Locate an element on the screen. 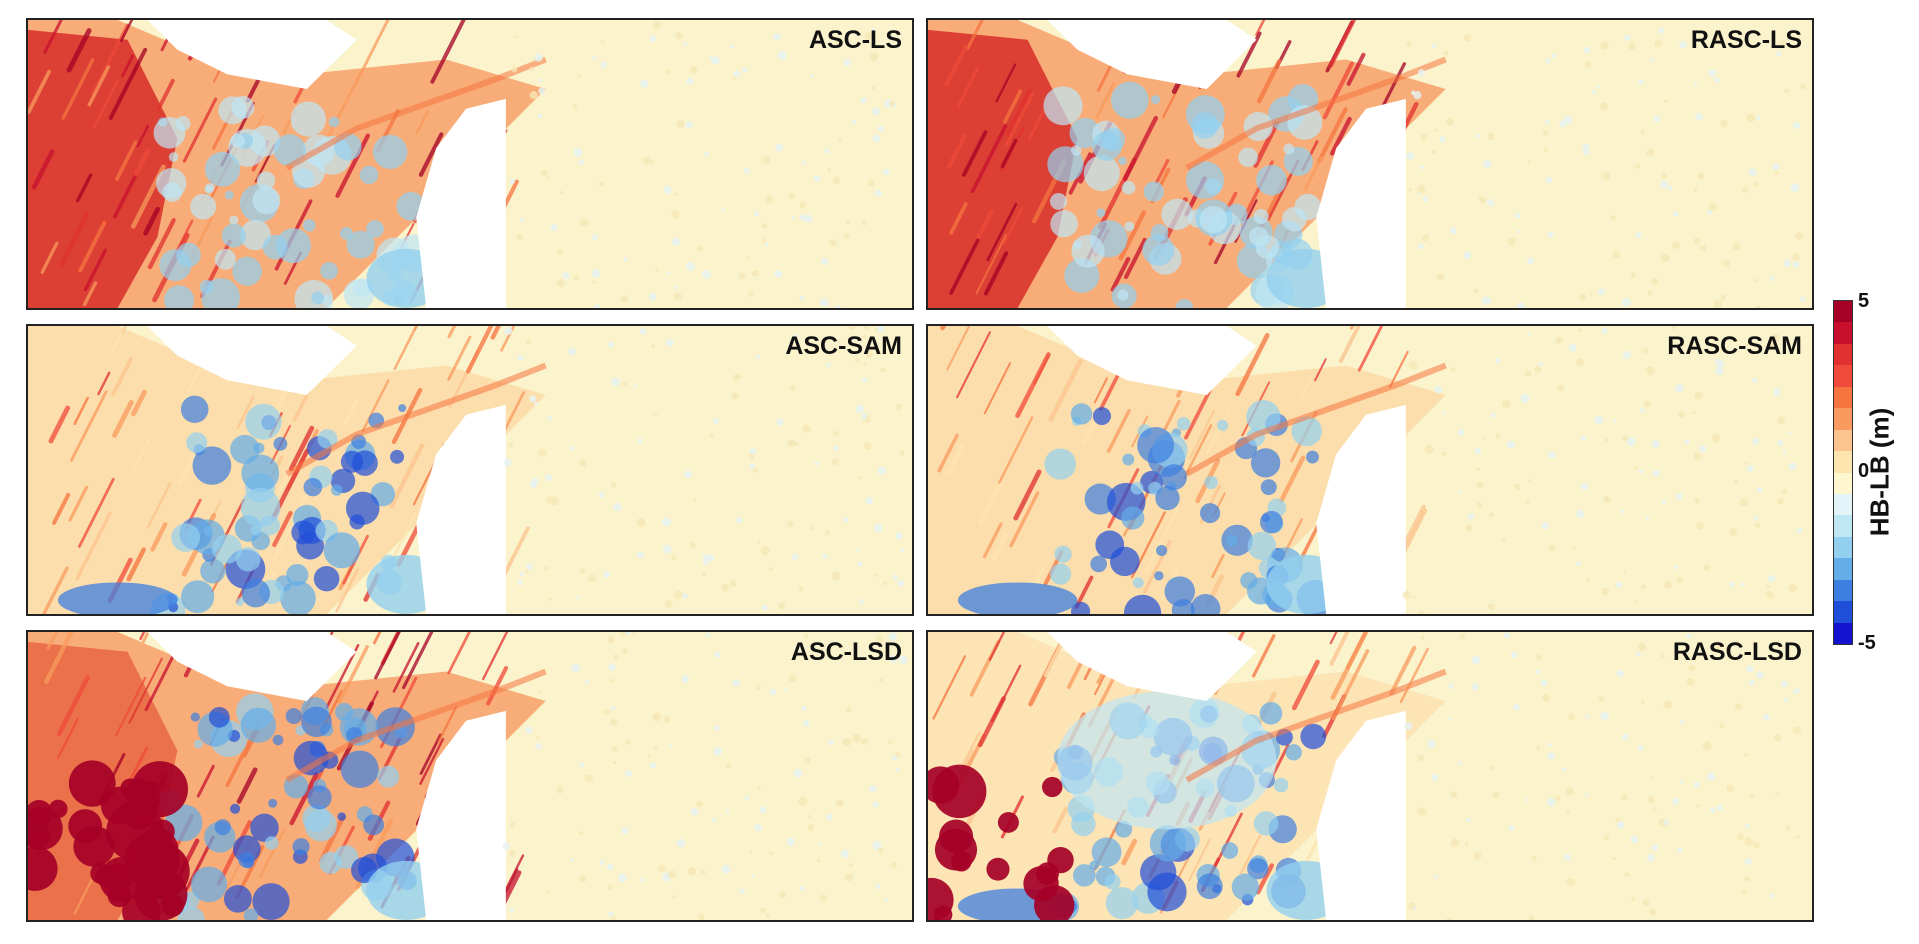  map-rasc-sam is located at coordinates (1370, 470).